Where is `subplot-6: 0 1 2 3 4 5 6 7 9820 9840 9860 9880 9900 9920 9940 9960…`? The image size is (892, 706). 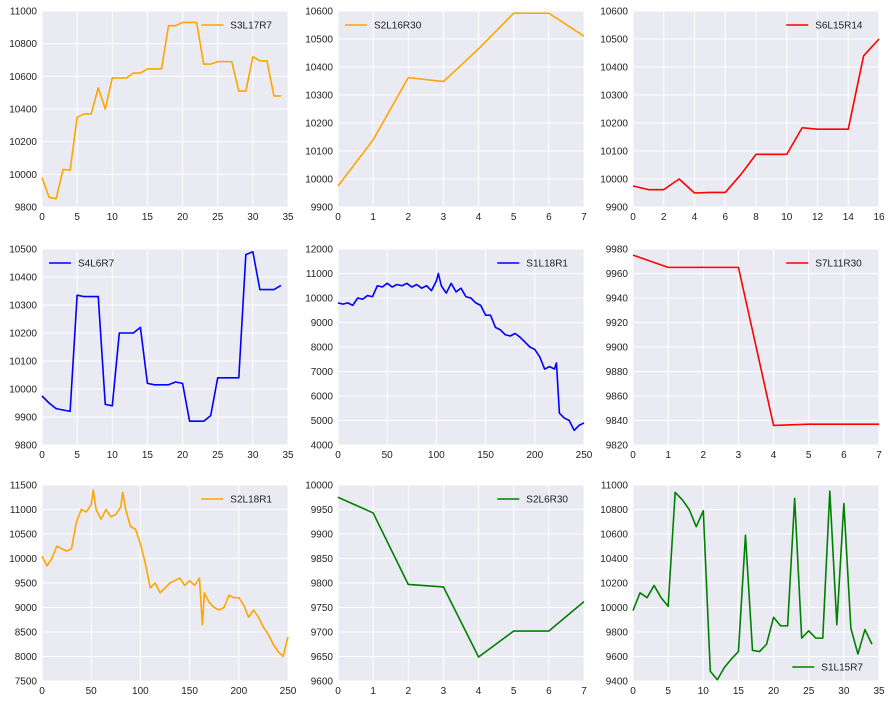 subplot-6: 0 1 2 3 4 5 6 7 9820 9840 9860 9880 9900 9920 9940 9960… is located at coordinates (744, 353).